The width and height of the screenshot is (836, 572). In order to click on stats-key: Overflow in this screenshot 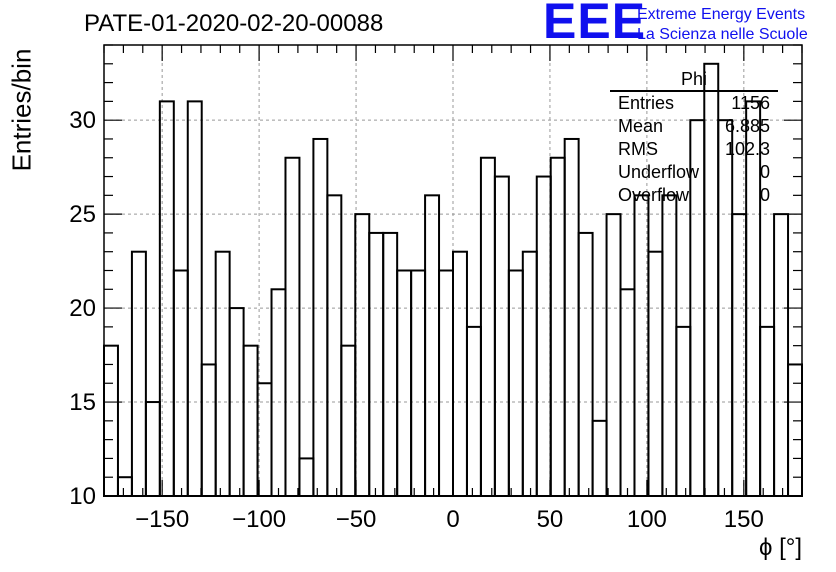, I will do `click(654, 195)`.